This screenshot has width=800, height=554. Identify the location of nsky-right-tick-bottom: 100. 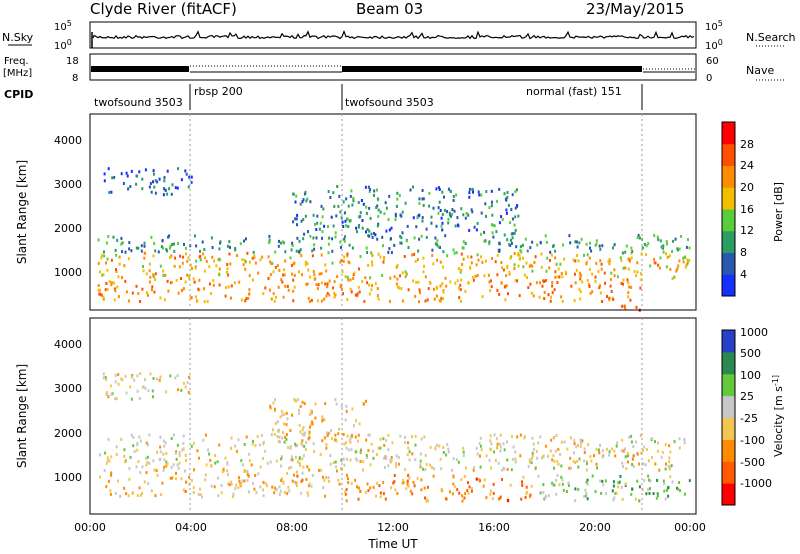
(714, 45).